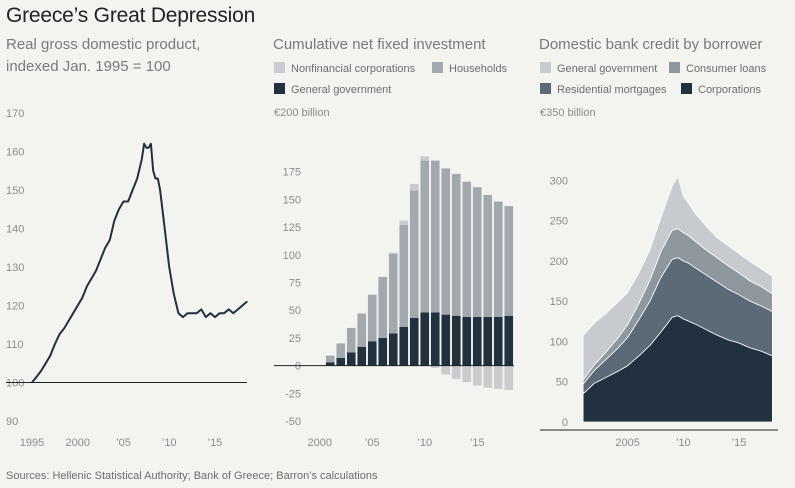 The width and height of the screenshot is (795, 488). Describe the element at coordinates (478, 69) in the screenshot. I see `legend-label: Households` at that location.